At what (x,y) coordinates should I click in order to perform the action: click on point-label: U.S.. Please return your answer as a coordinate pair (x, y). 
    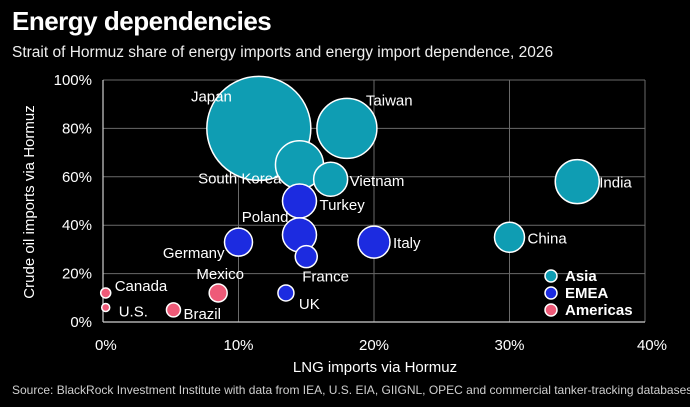
    Looking at the image, I should click on (133, 311).